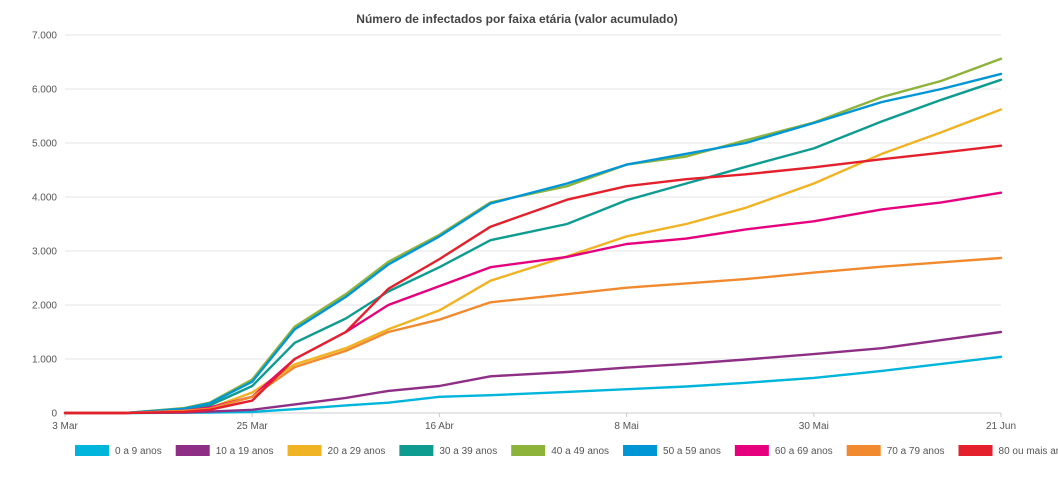 The image size is (1058, 483). What do you see at coordinates (1001, 426) in the screenshot?
I see `x-tick-label: 21 Jun` at bounding box center [1001, 426].